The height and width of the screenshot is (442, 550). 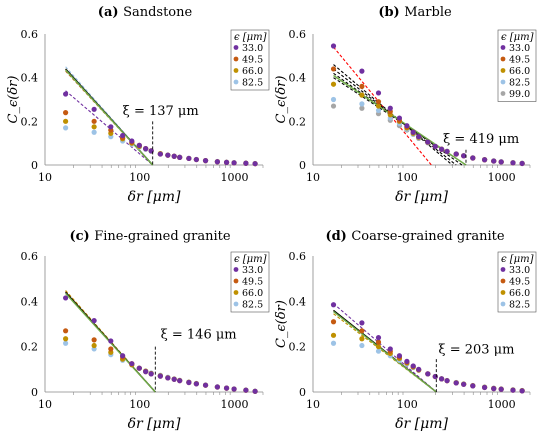 What do you see at coordinates (407, 177) in the screenshot?
I see `x-tick-label: 100` at bounding box center [407, 177].